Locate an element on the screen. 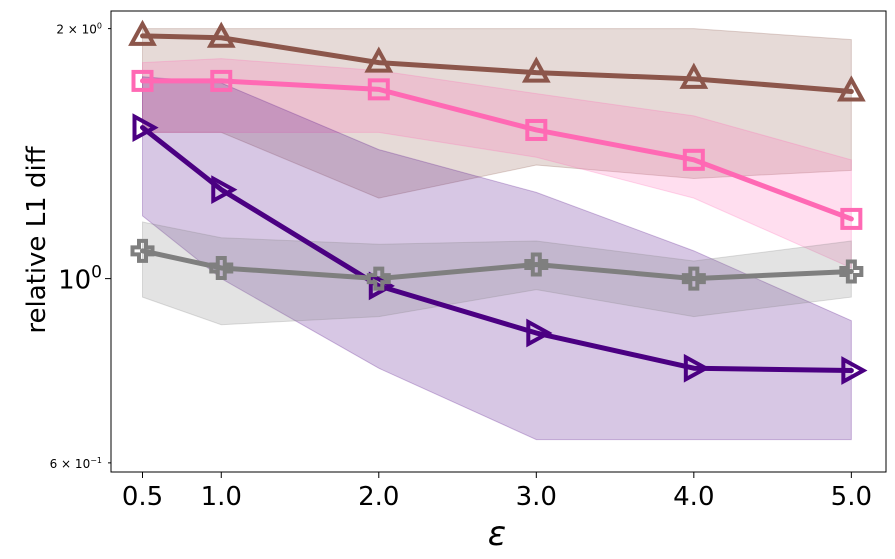  x-axis-label: ε is located at coordinates (497, 534).